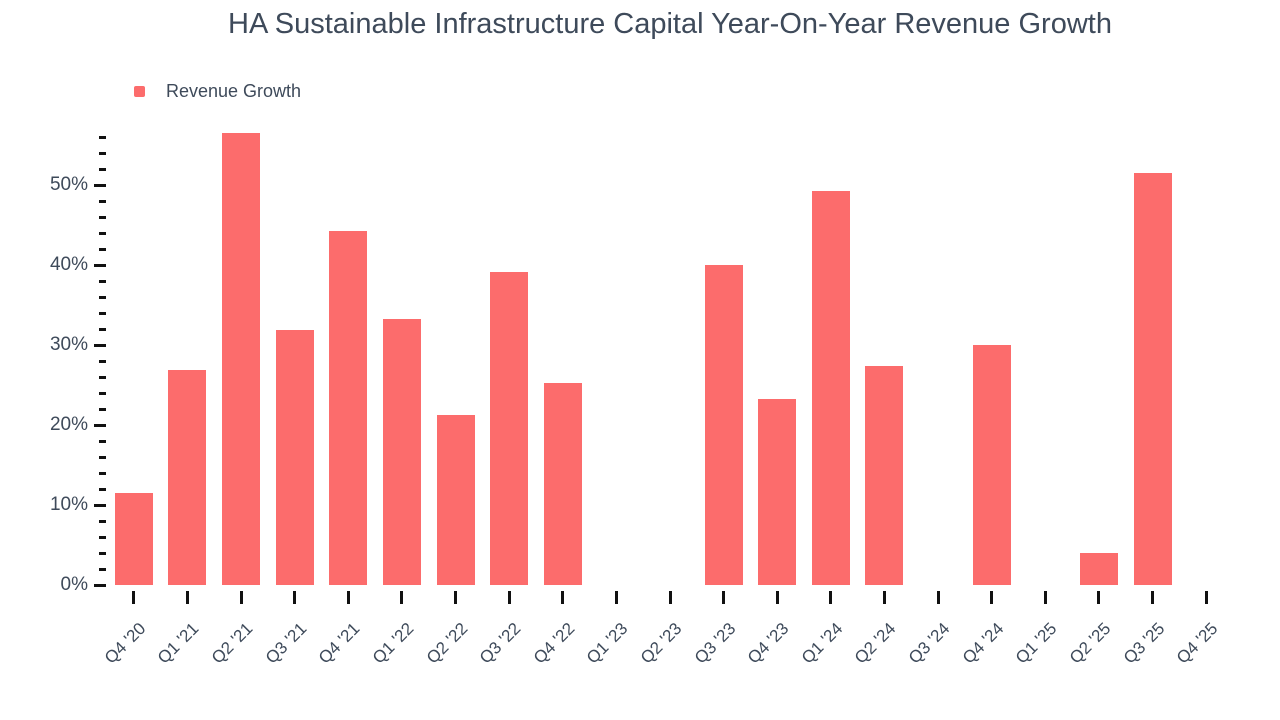  What do you see at coordinates (777, 492) in the screenshot?
I see `bar-q423` at bounding box center [777, 492].